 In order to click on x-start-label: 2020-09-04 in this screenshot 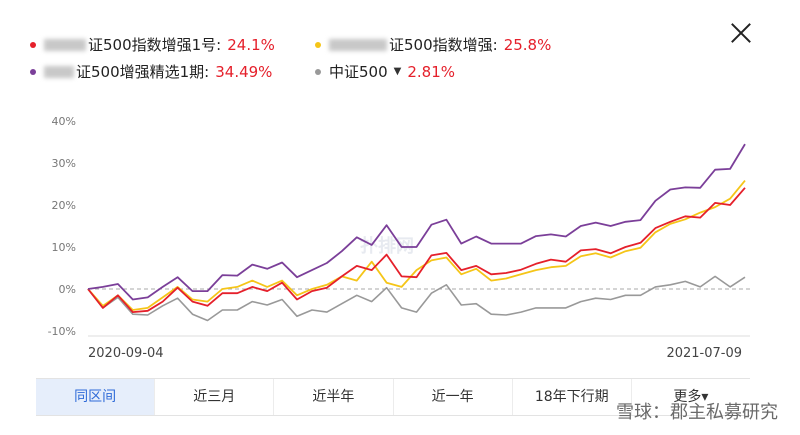, I will do `click(126, 353)`.